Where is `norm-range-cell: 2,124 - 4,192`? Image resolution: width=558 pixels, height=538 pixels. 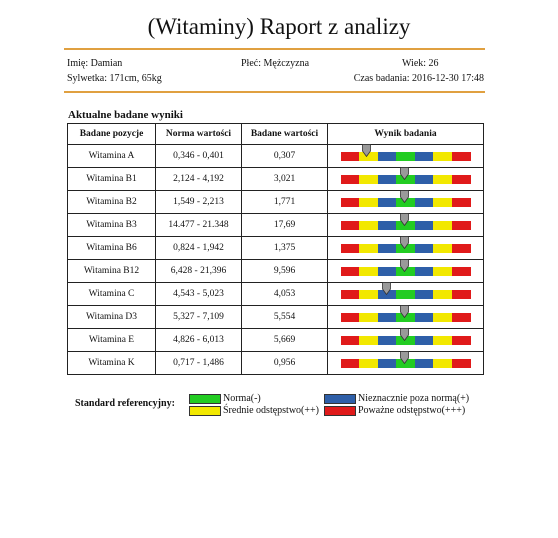 norm-range-cell: 2,124 - 4,192 is located at coordinates (198, 179).